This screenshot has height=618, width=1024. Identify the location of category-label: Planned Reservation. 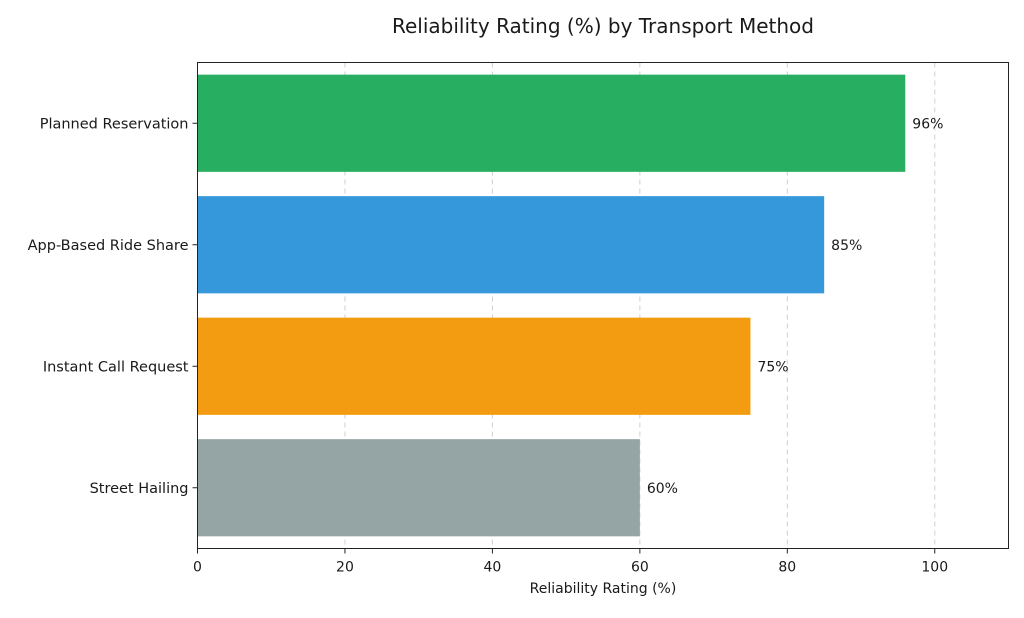
(114, 124).